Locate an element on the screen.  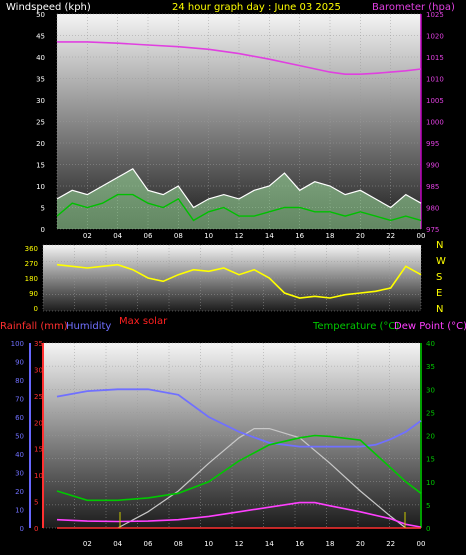
rainfall-y-tick: 10 is located at coordinates (38, 476).